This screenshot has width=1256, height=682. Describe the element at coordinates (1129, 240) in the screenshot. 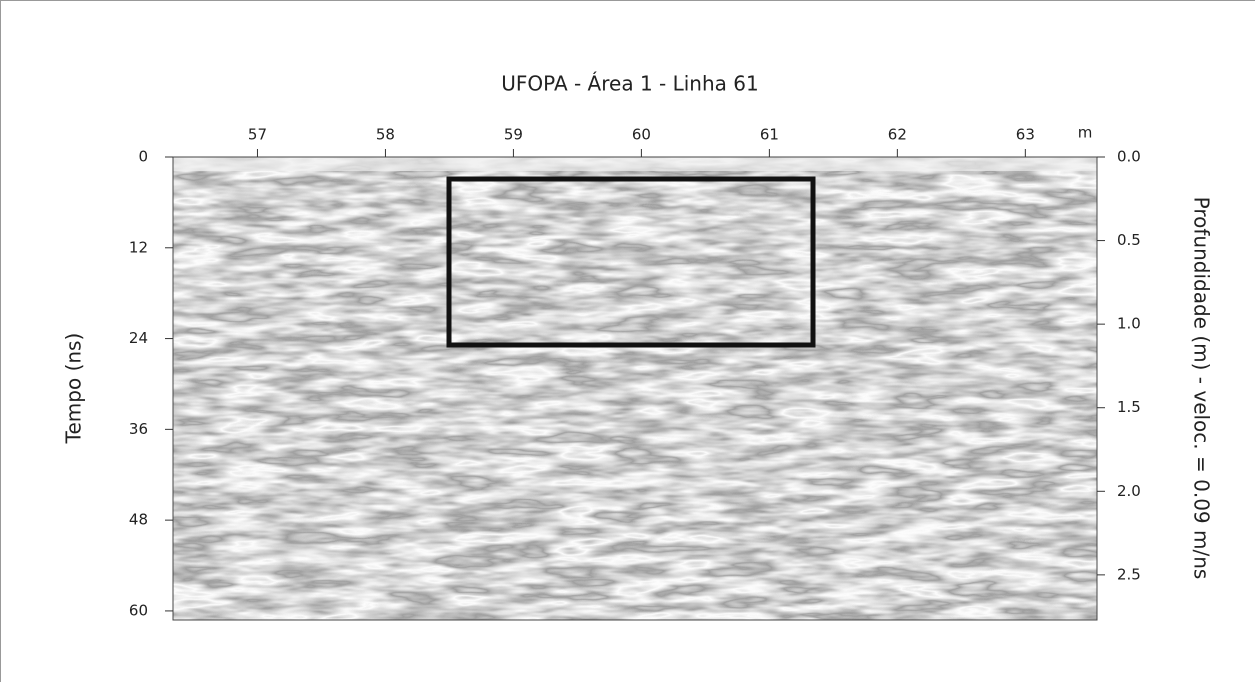

I see `y2-tick-label: 0.5` at that location.